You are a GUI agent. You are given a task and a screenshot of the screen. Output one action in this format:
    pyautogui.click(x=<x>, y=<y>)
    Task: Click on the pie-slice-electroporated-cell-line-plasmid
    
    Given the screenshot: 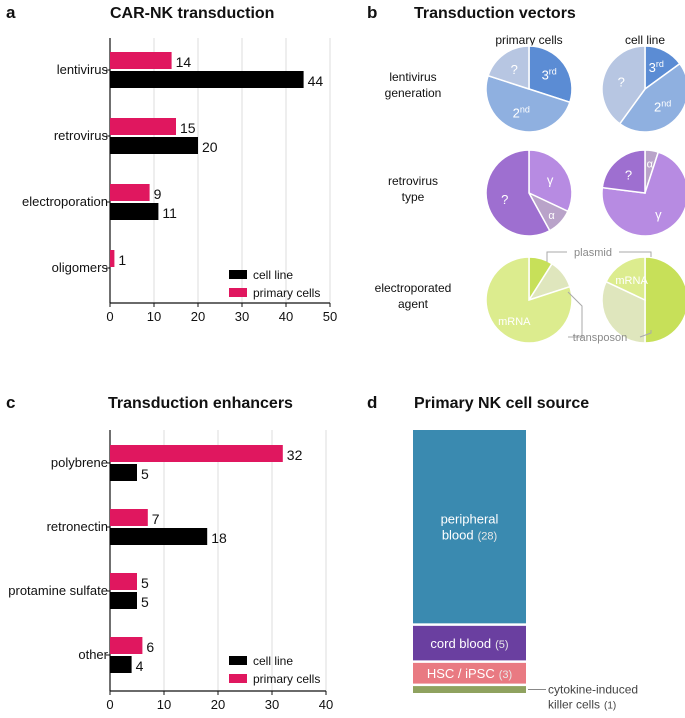 What is the action you would take?
    pyautogui.click(x=664, y=300)
    